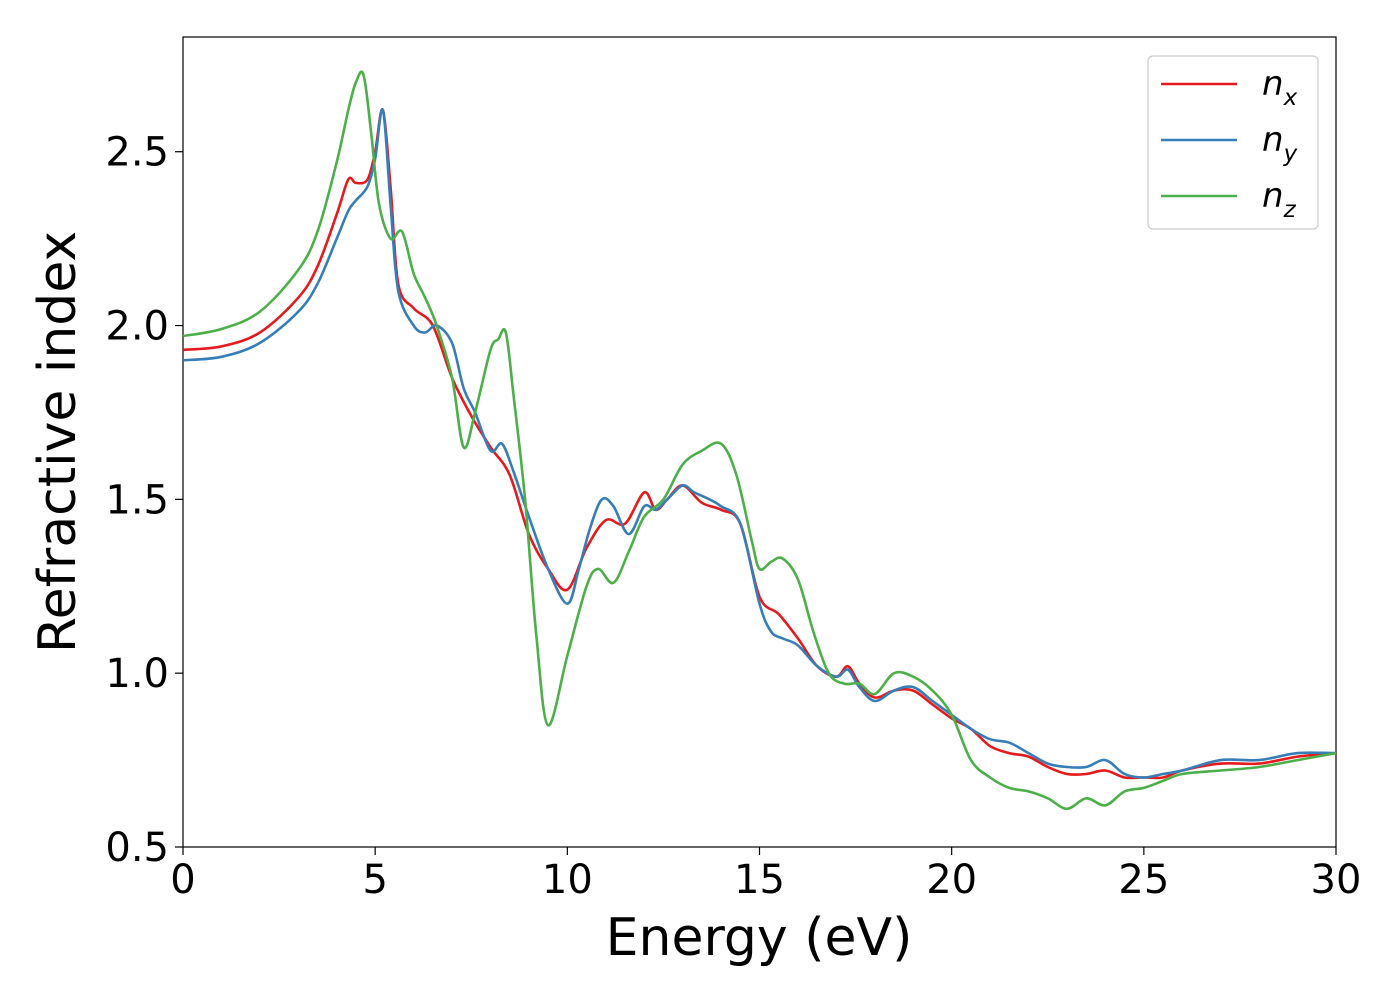 The width and height of the screenshot is (1400, 1000). I want to click on x-tick-label: 15, so click(759, 880).